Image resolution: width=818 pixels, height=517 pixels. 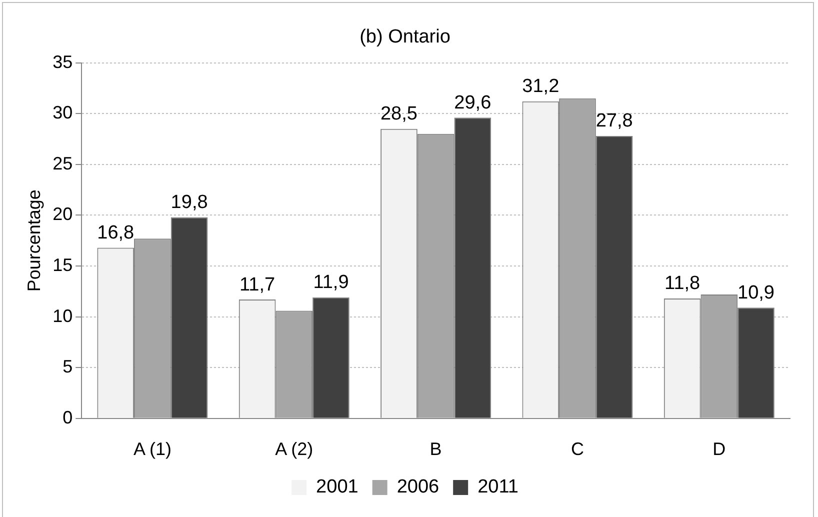 What do you see at coordinates (258, 285) in the screenshot?
I see `data-label: 11,7` at bounding box center [258, 285].